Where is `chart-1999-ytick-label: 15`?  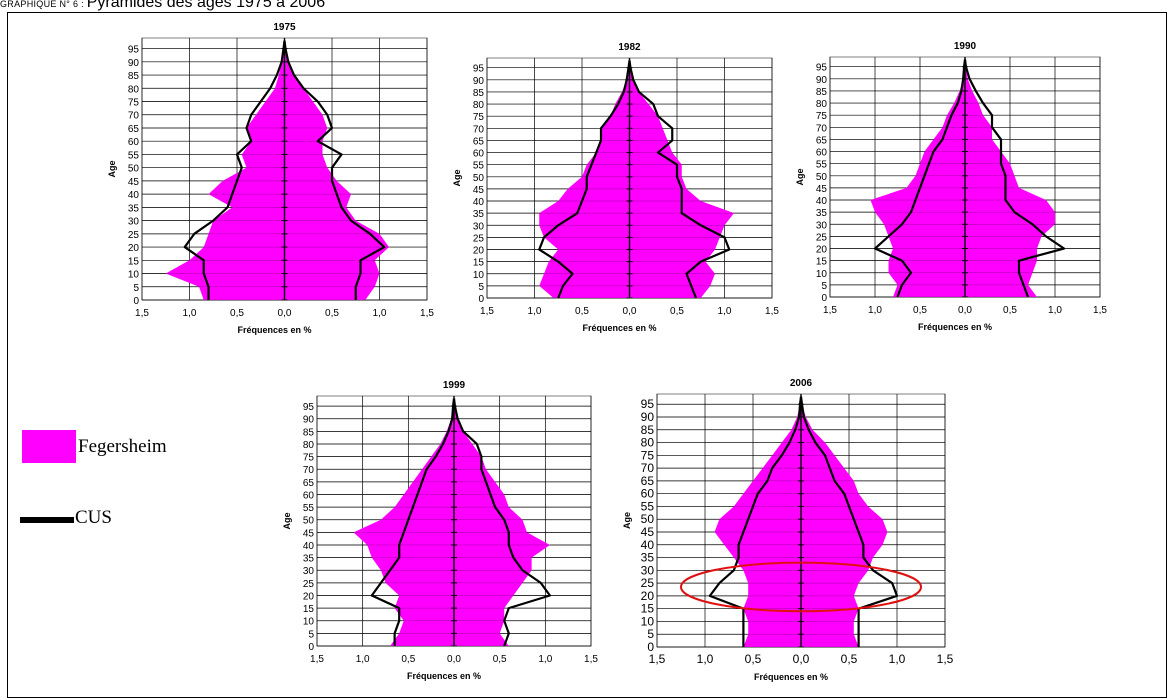 chart-1999-ytick-label: 15 is located at coordinates (309, 609).